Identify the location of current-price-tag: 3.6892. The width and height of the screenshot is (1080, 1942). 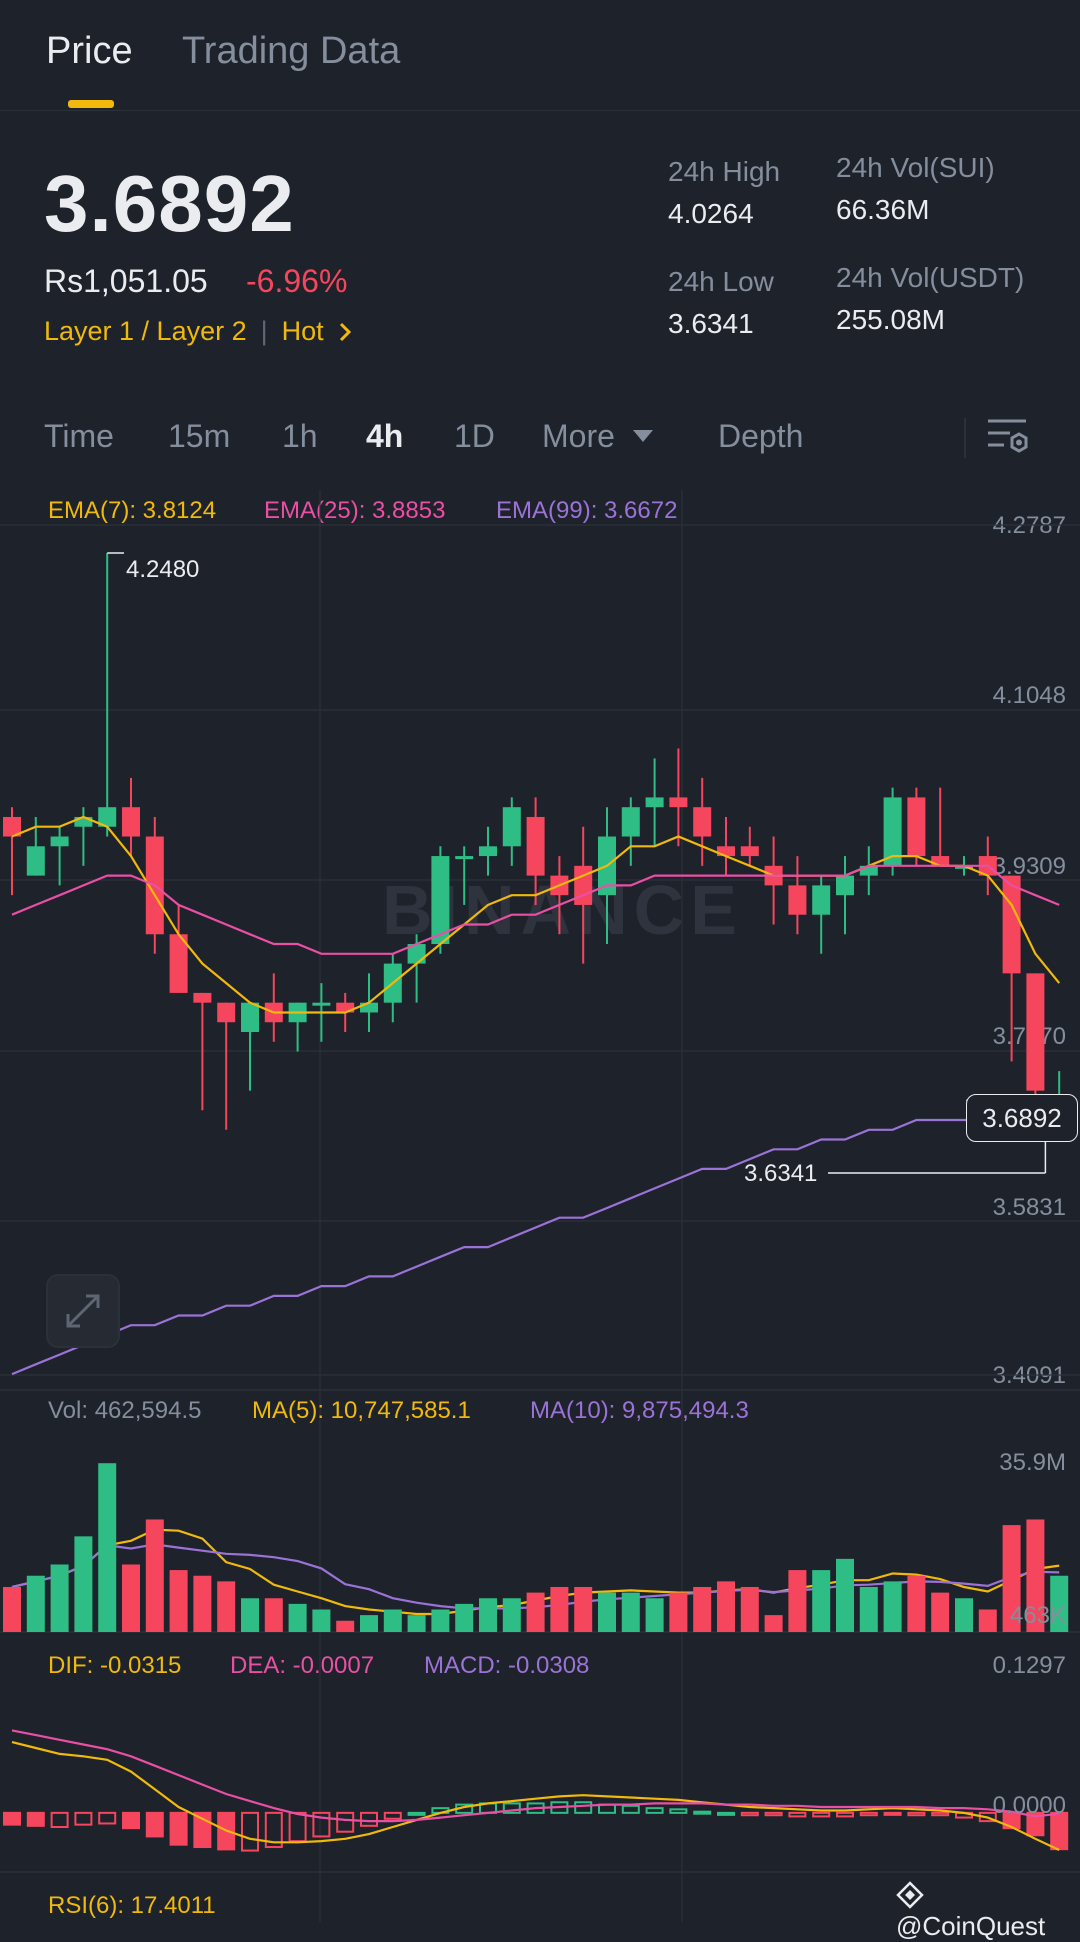
(1022, 1118).